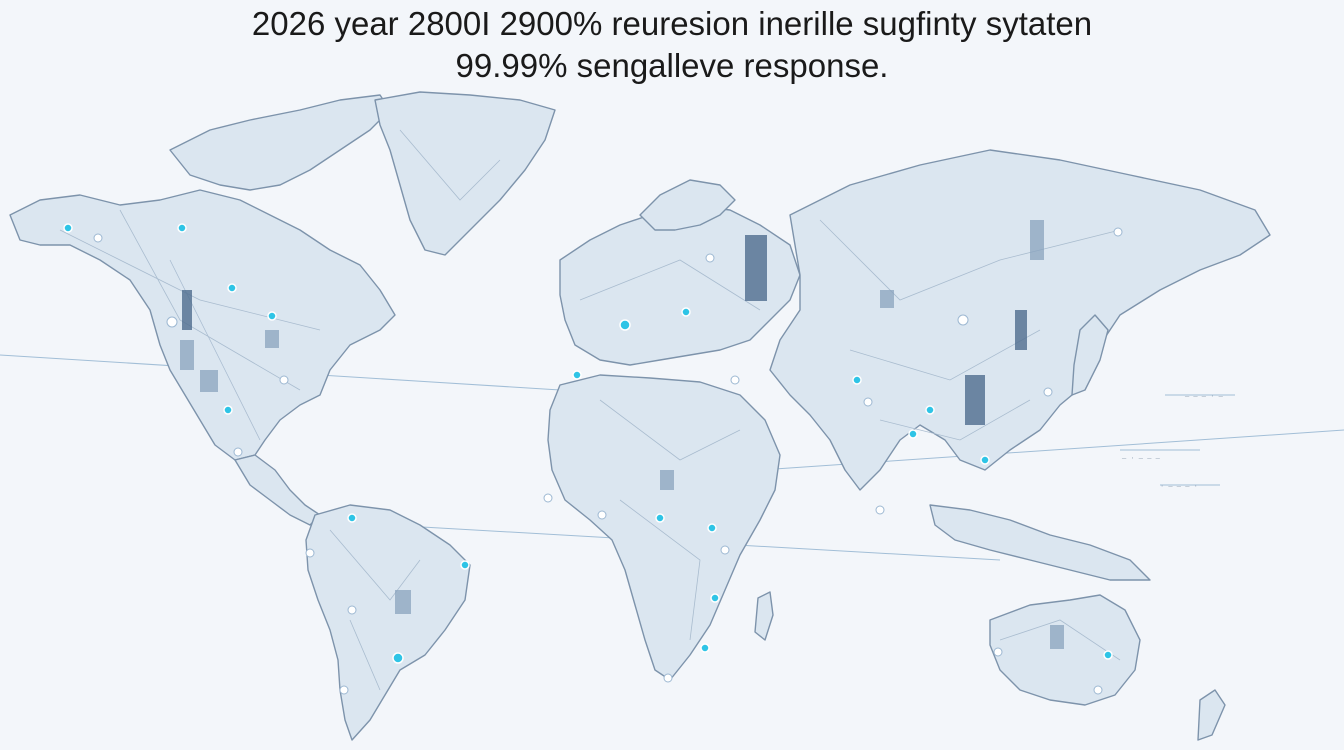 Image resolution: width=1344 pixels, height=750 pixels. What do you see at coordinates (672, 65) in the screenshot?
I see `headline-line-2: 99.99% sengalleve response.` at bounding box center [672, 65].